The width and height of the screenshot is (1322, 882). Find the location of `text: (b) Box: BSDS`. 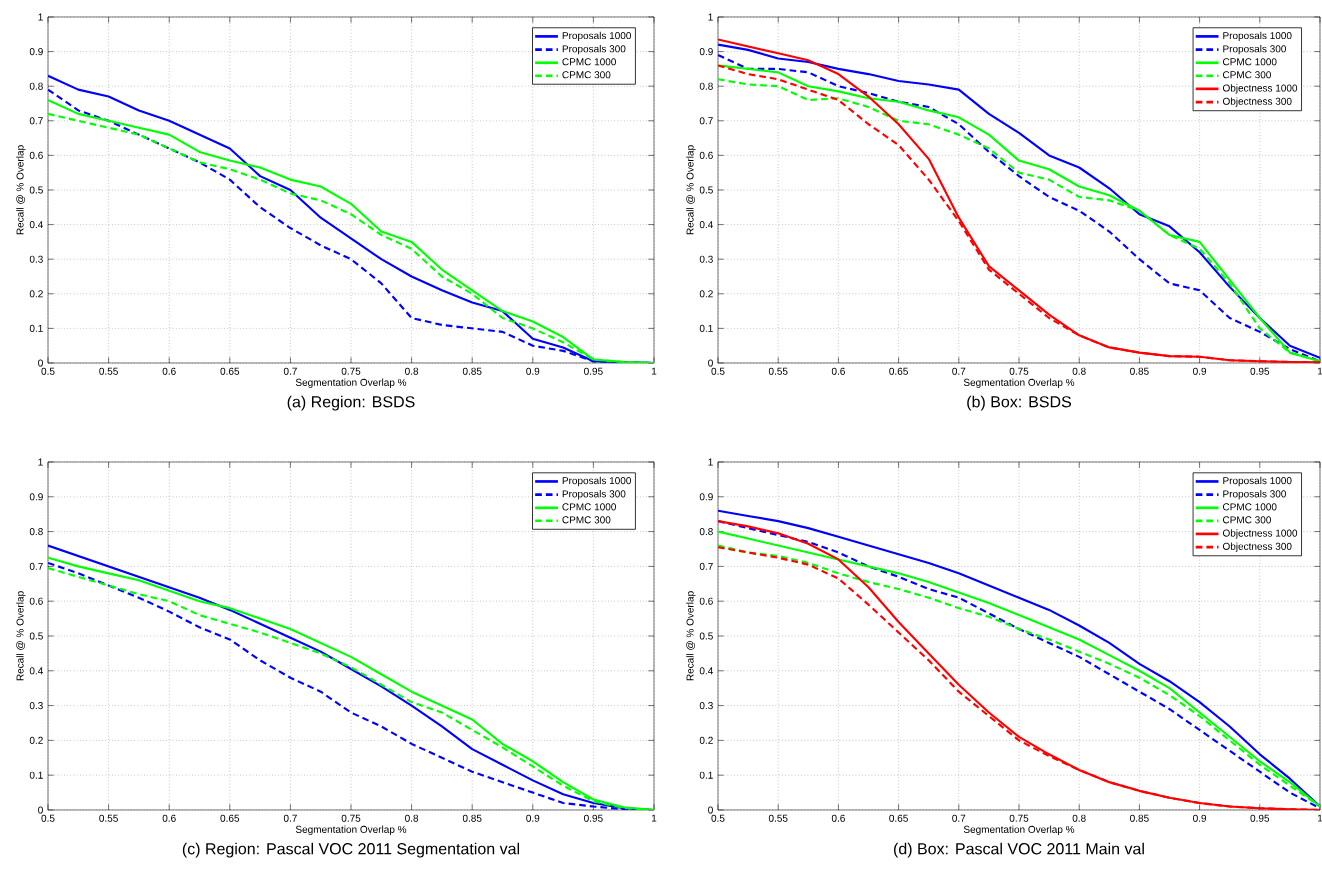

text: (b) Box: BSDS is located at coordinates (1019, 403).